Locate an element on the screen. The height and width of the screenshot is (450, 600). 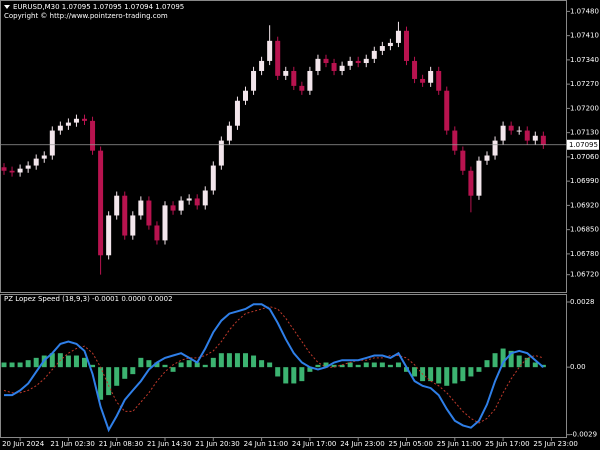
price-label: 1.07095 is located at coordinates (583, 145).